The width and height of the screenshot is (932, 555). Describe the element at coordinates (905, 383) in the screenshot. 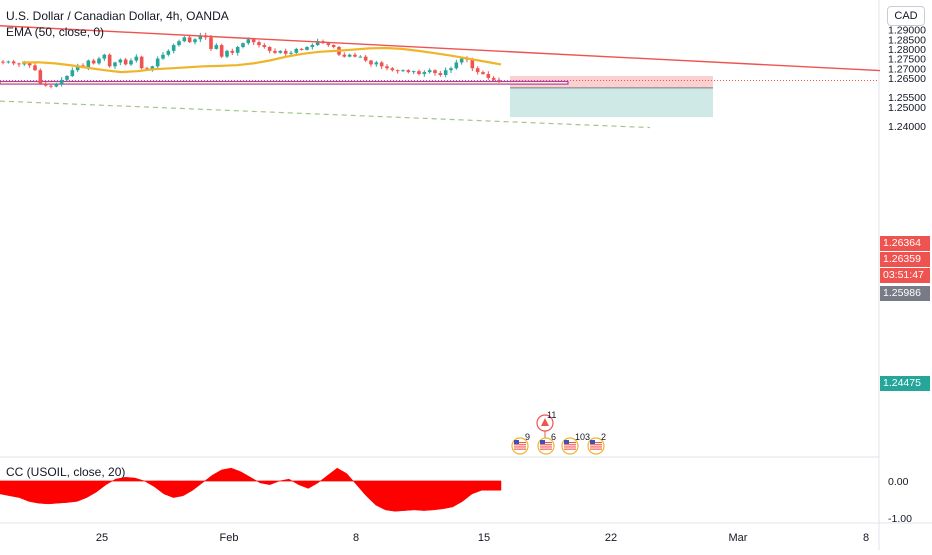

I see `target-price-tag: 1.24475` at that location.